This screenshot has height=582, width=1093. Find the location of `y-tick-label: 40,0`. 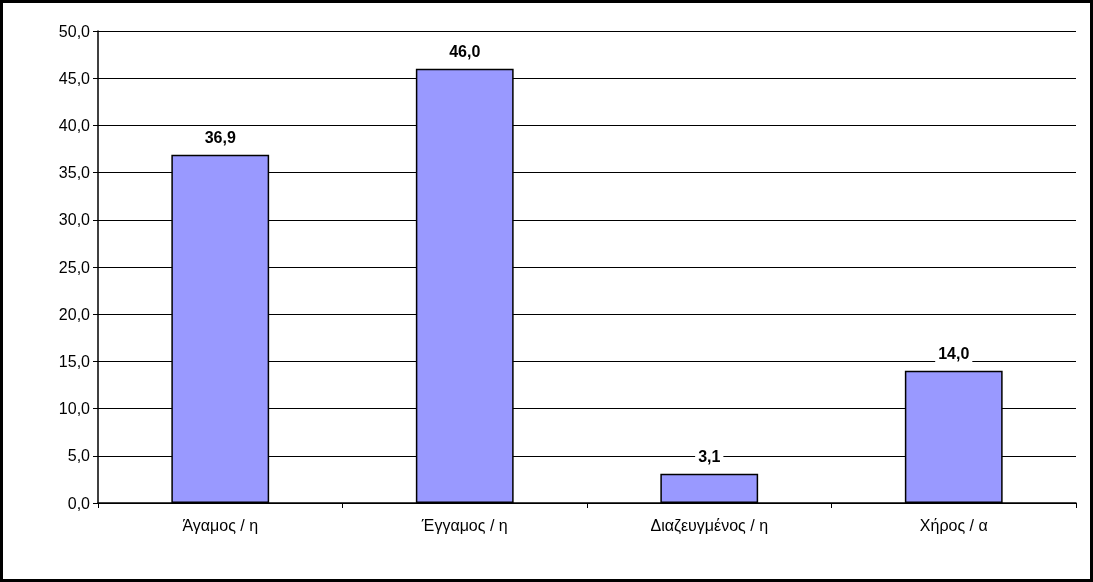

y-tick-label: 40,0 is located at coordinates (74, 125).